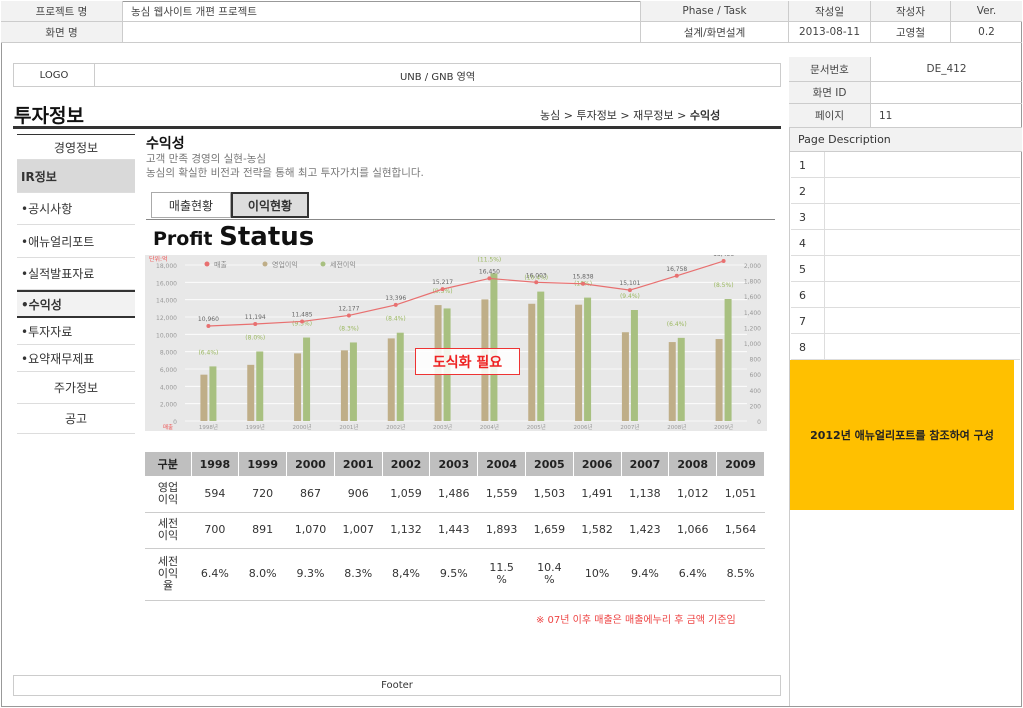 Image resolution: width=1023 pixels, height=708 pixels. What do you see at coordinates (406, 530) in the screenshot?
I see `table-cell: 1,132` at bounding box center [406, 530].